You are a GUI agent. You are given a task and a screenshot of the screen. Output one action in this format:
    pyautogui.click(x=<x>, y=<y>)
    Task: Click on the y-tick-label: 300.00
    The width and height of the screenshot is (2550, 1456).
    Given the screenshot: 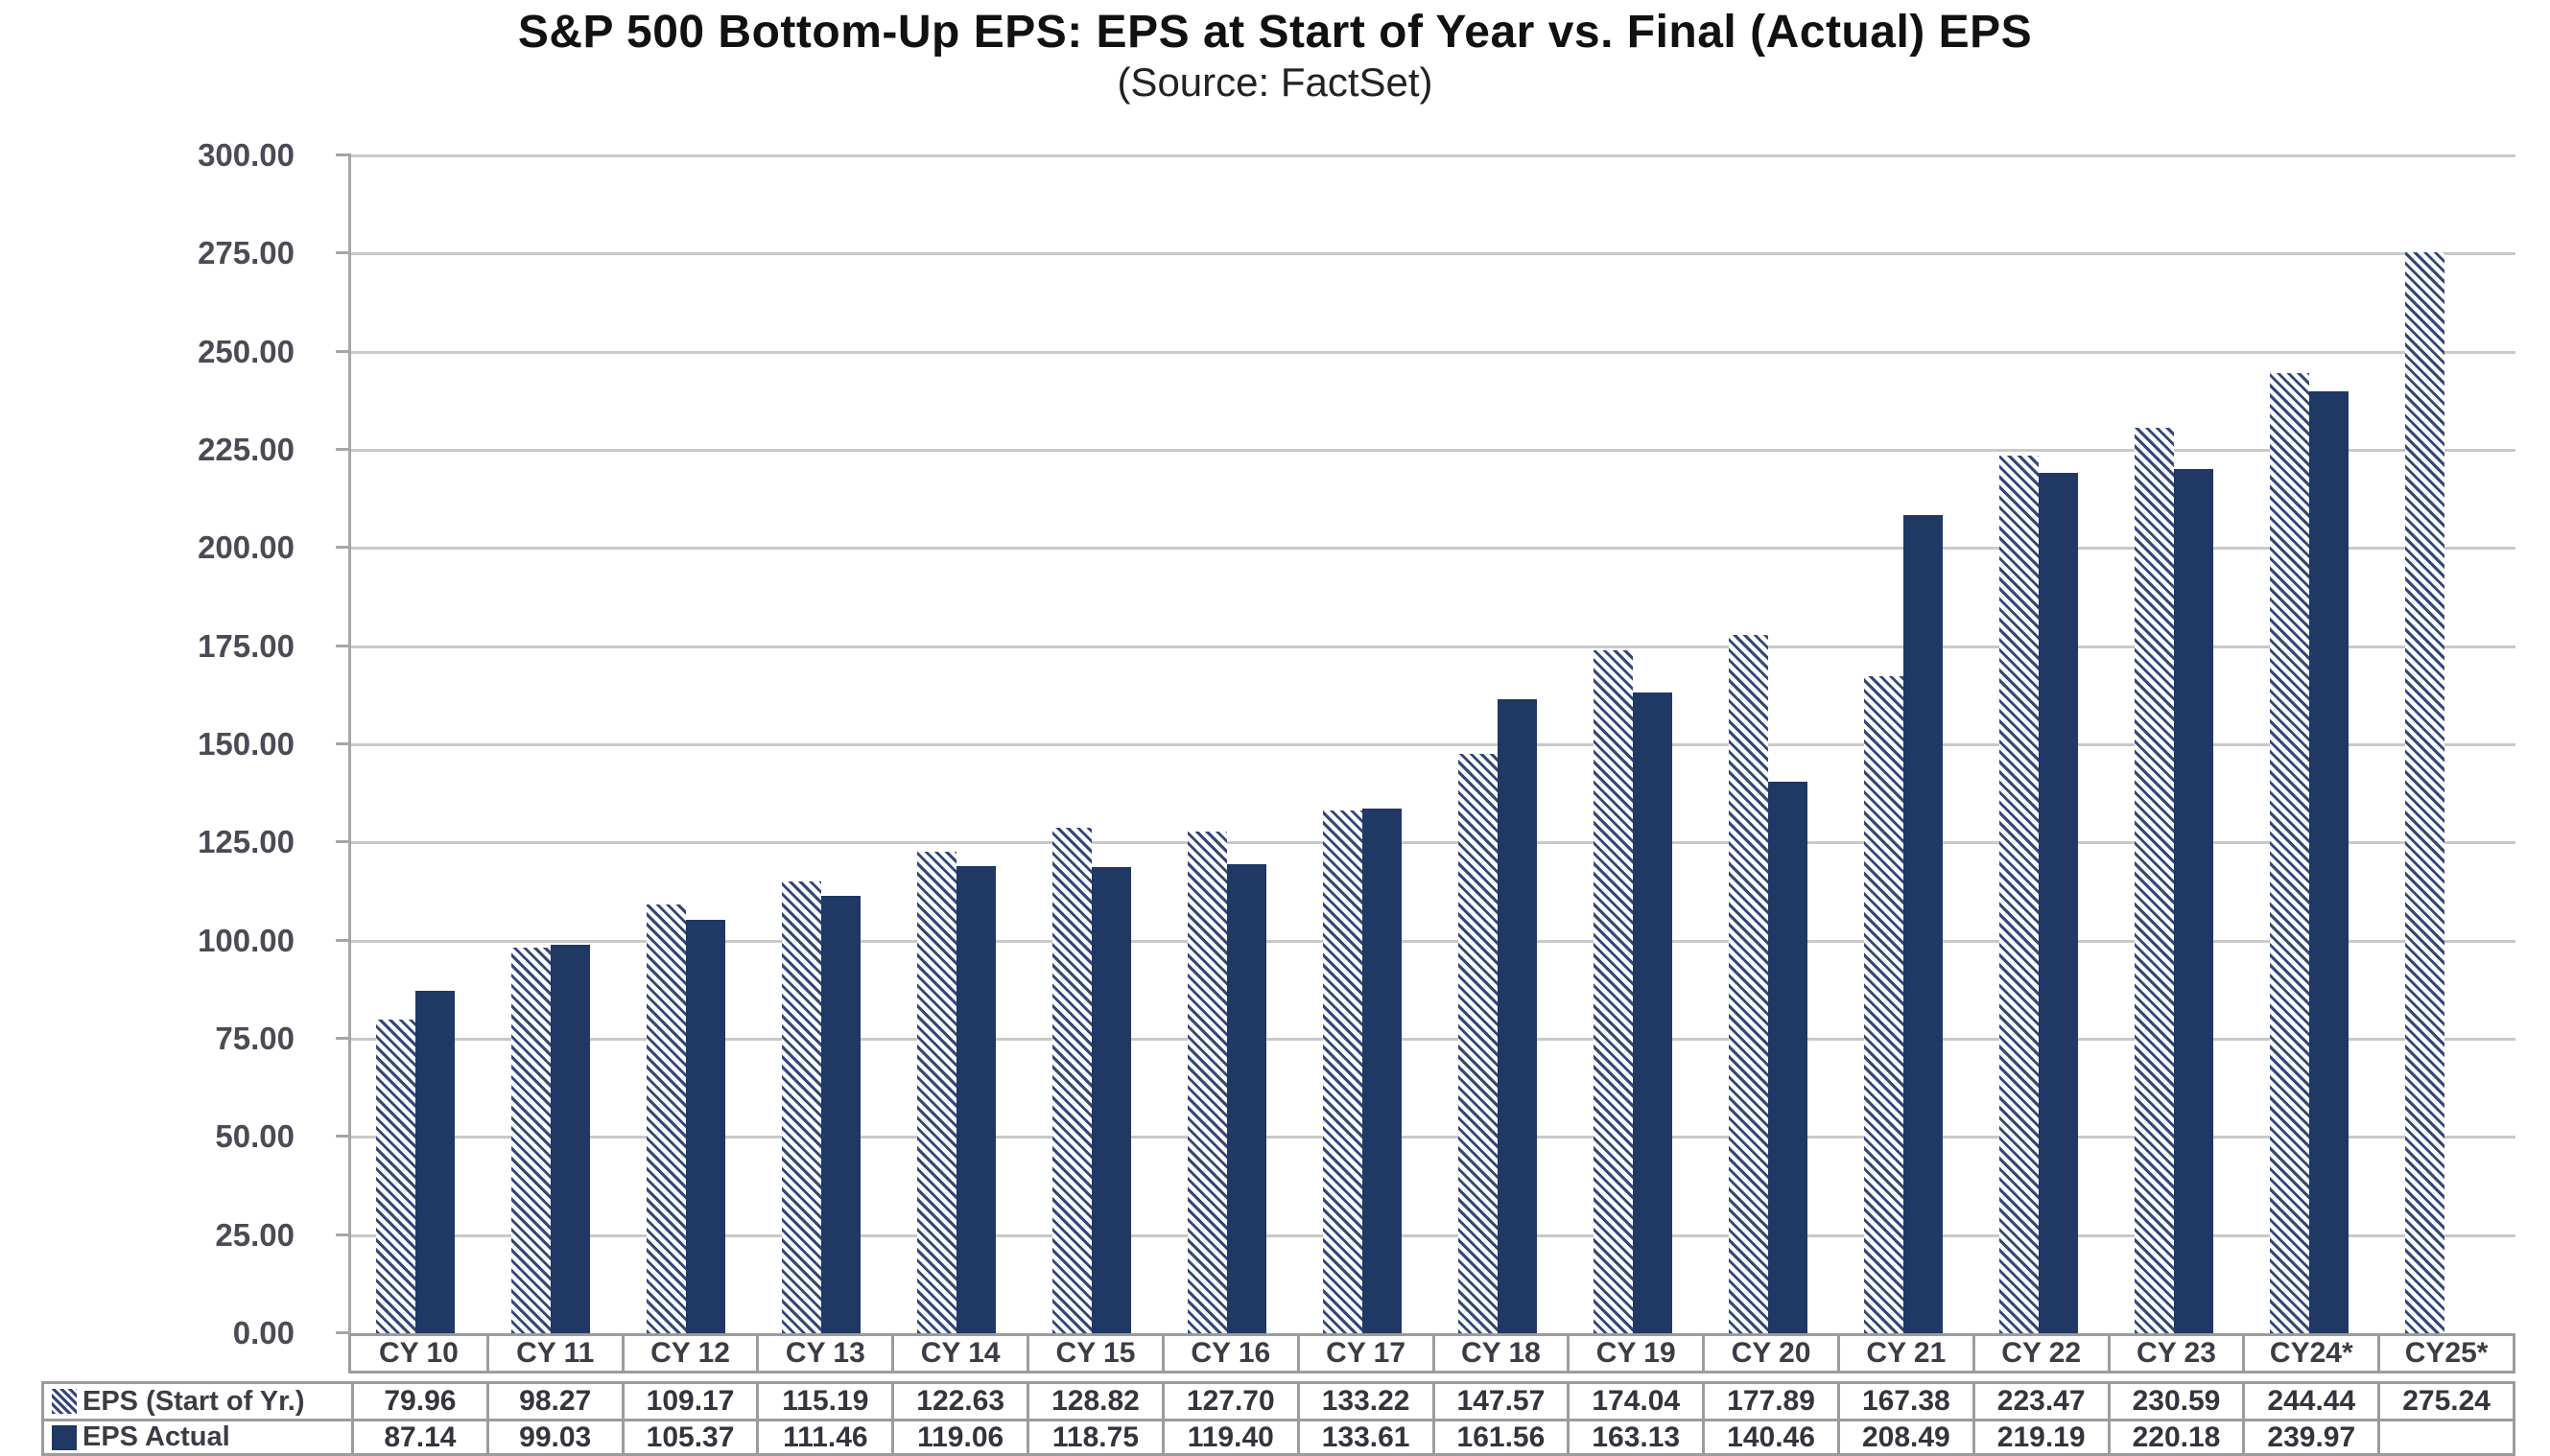 What is the action you would take?
    pyautogui.click(x=246, y=155)
    